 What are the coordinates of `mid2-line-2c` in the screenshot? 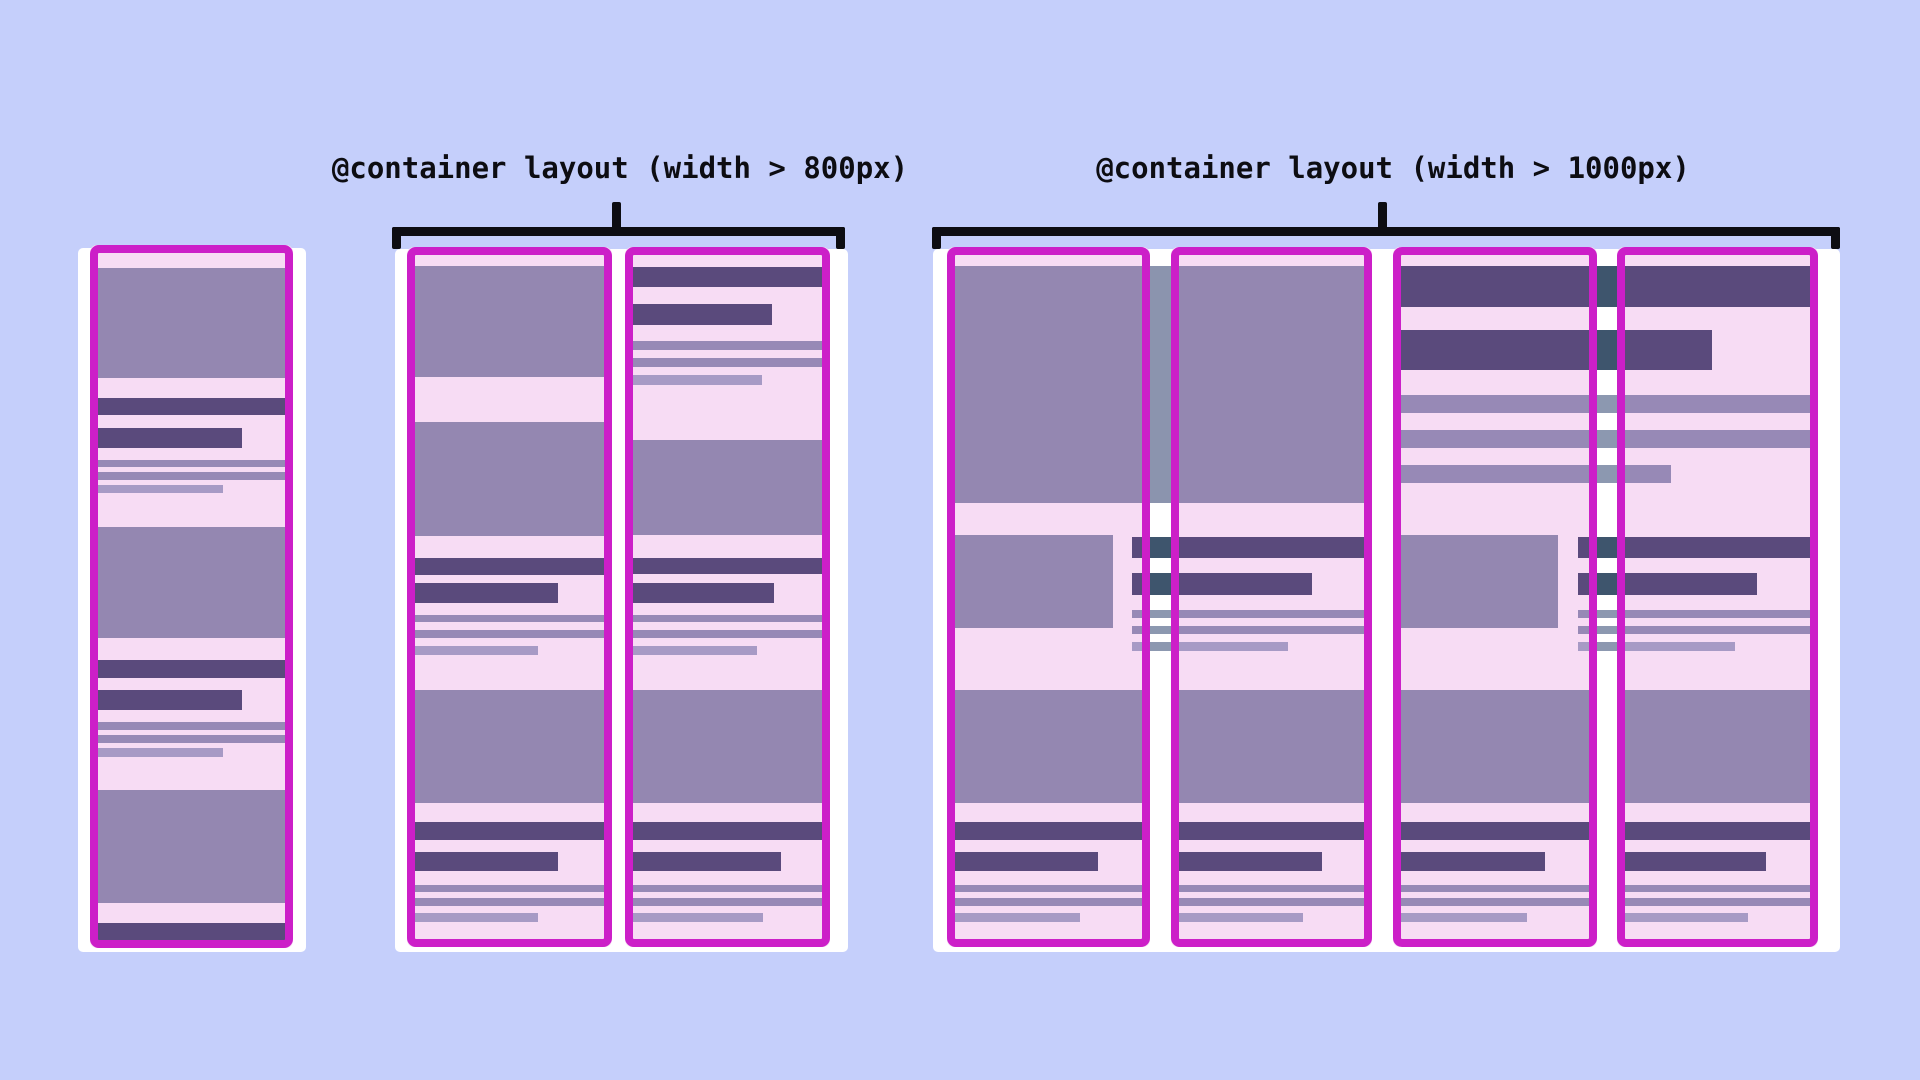 It's located at (694, 650).